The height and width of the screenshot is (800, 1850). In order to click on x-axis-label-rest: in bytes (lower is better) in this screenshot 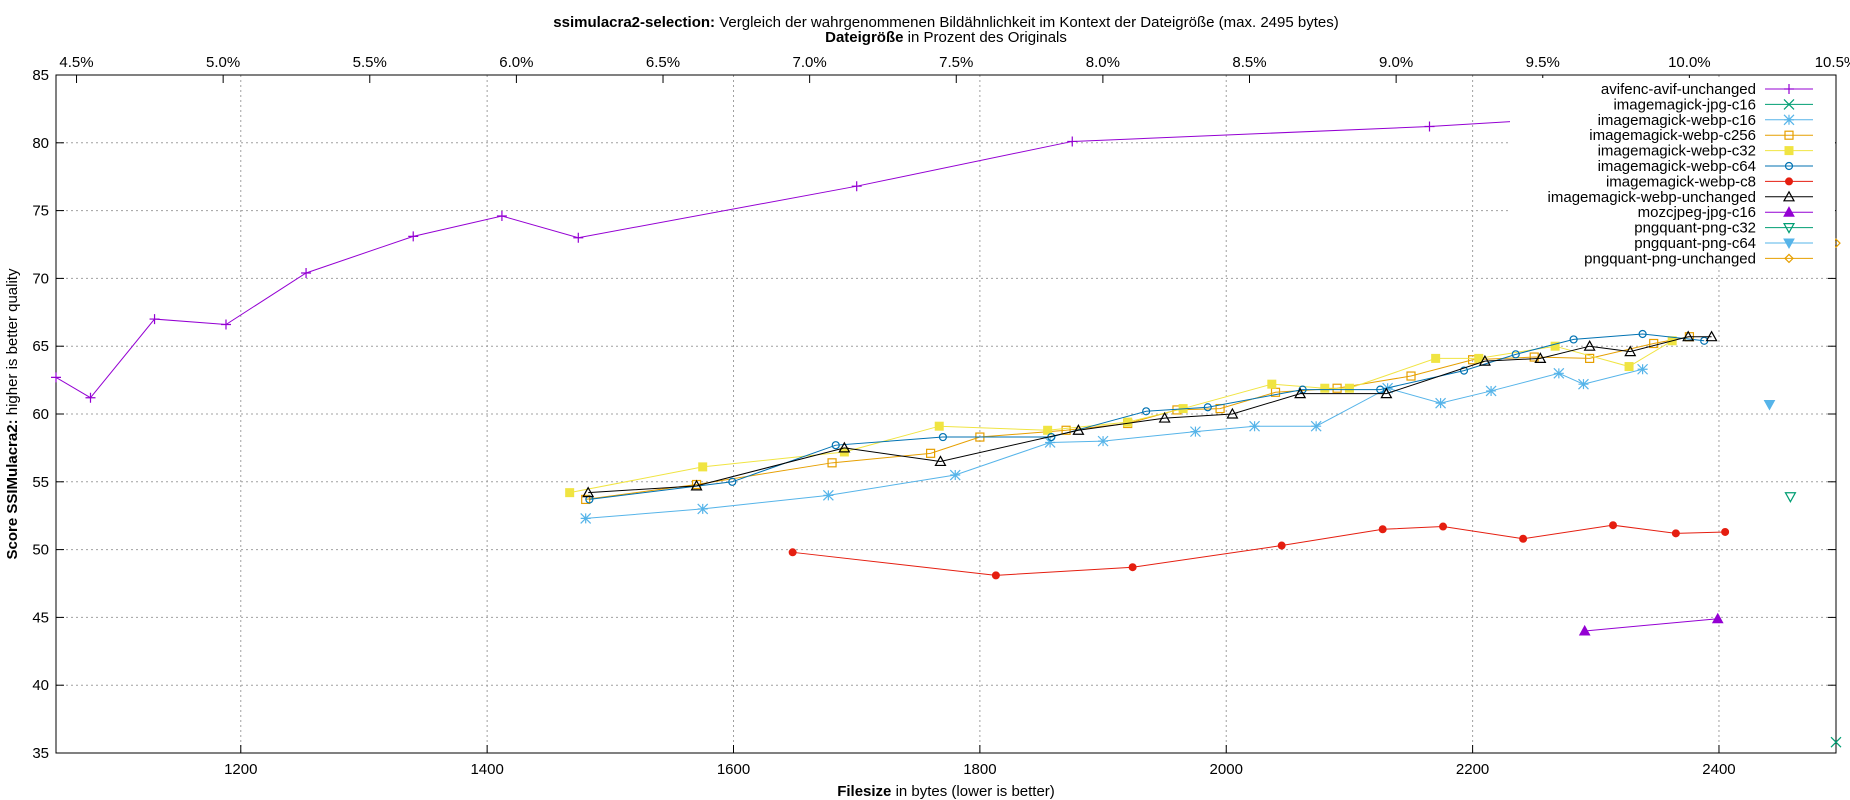, I will do `click(972, 791)`.